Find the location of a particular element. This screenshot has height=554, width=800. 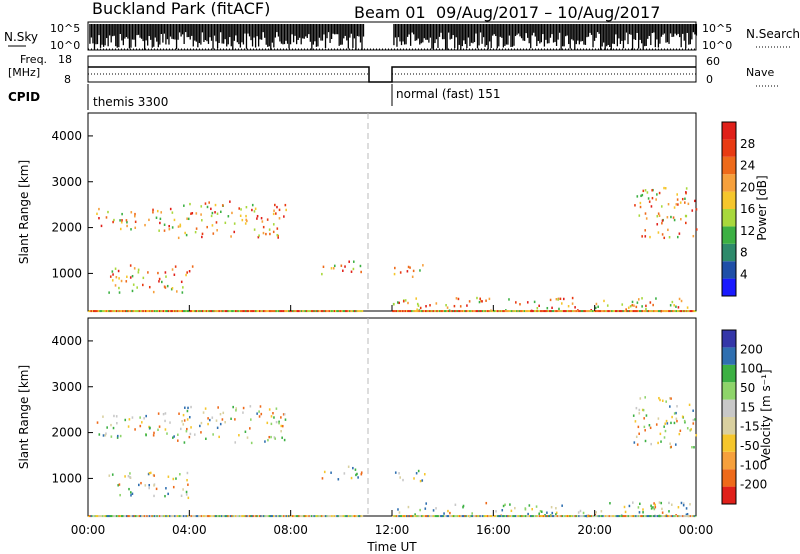

date-range: 09/Aug/2017 – 10/Aug/2017 is located at coordinates (548, 12).